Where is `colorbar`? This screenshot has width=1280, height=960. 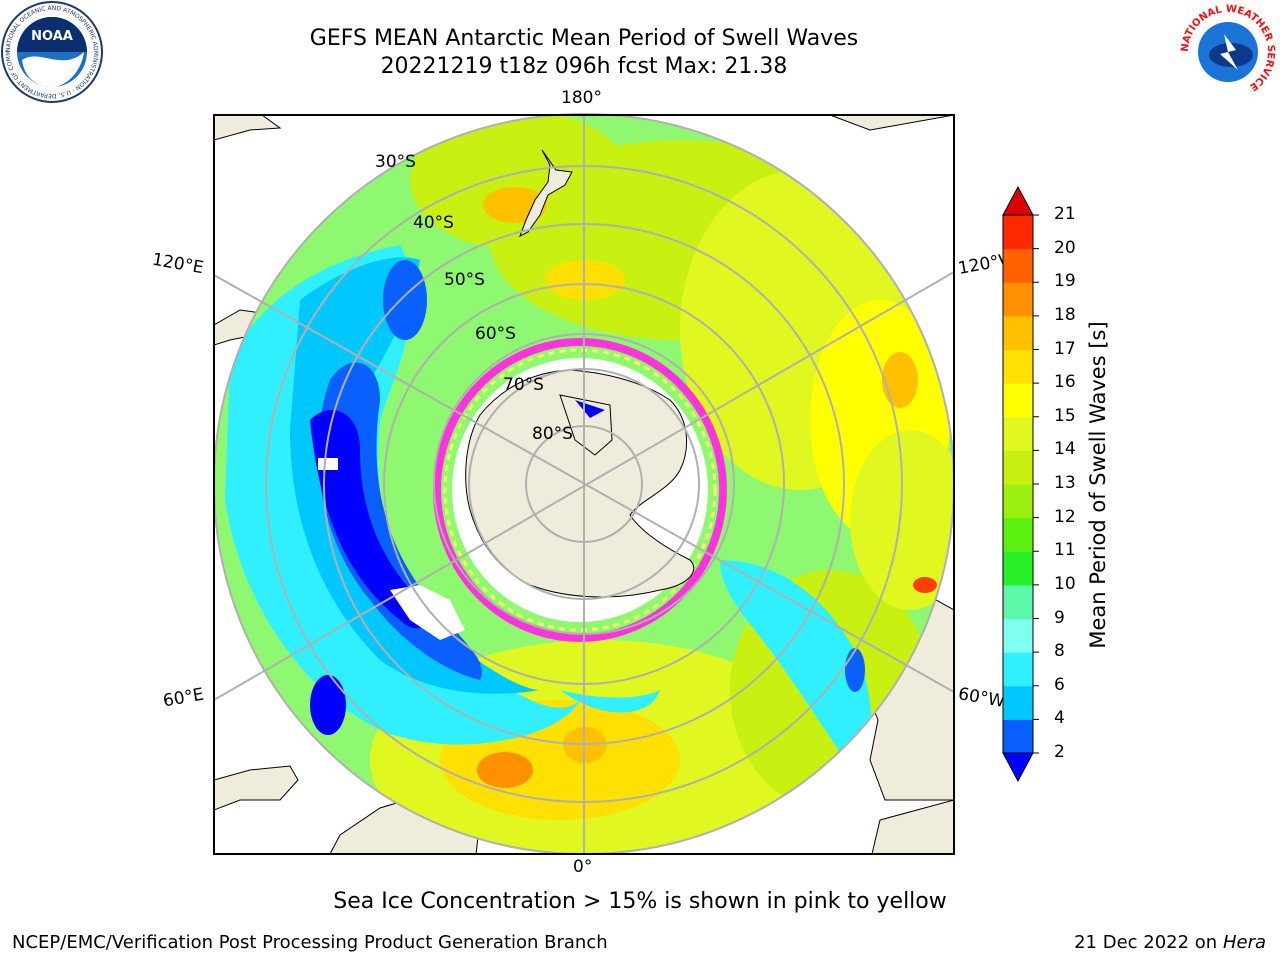 colorbar is located at coordinates (1020, 484).